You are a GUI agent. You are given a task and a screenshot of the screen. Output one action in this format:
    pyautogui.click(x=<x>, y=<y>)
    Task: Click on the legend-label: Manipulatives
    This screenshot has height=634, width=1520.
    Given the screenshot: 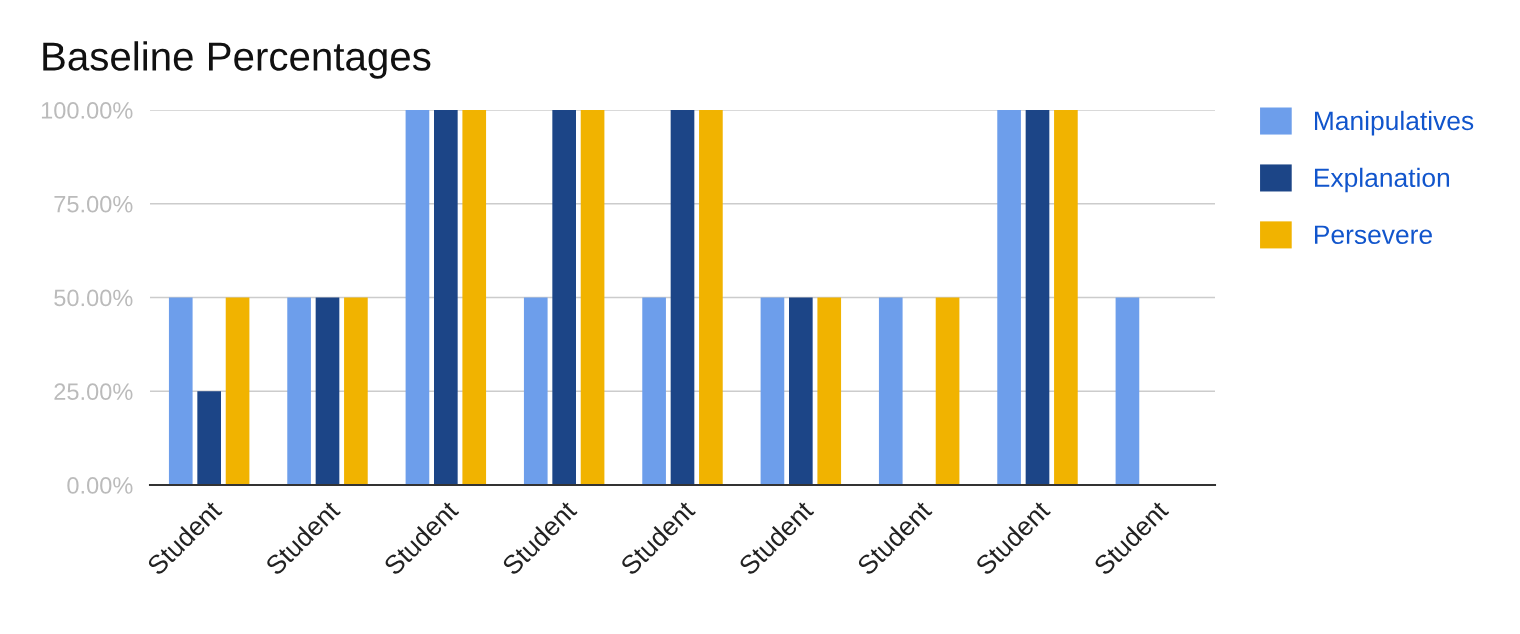 What is the action you would take?
    pyautogui.click(x=1394, y=123)
    